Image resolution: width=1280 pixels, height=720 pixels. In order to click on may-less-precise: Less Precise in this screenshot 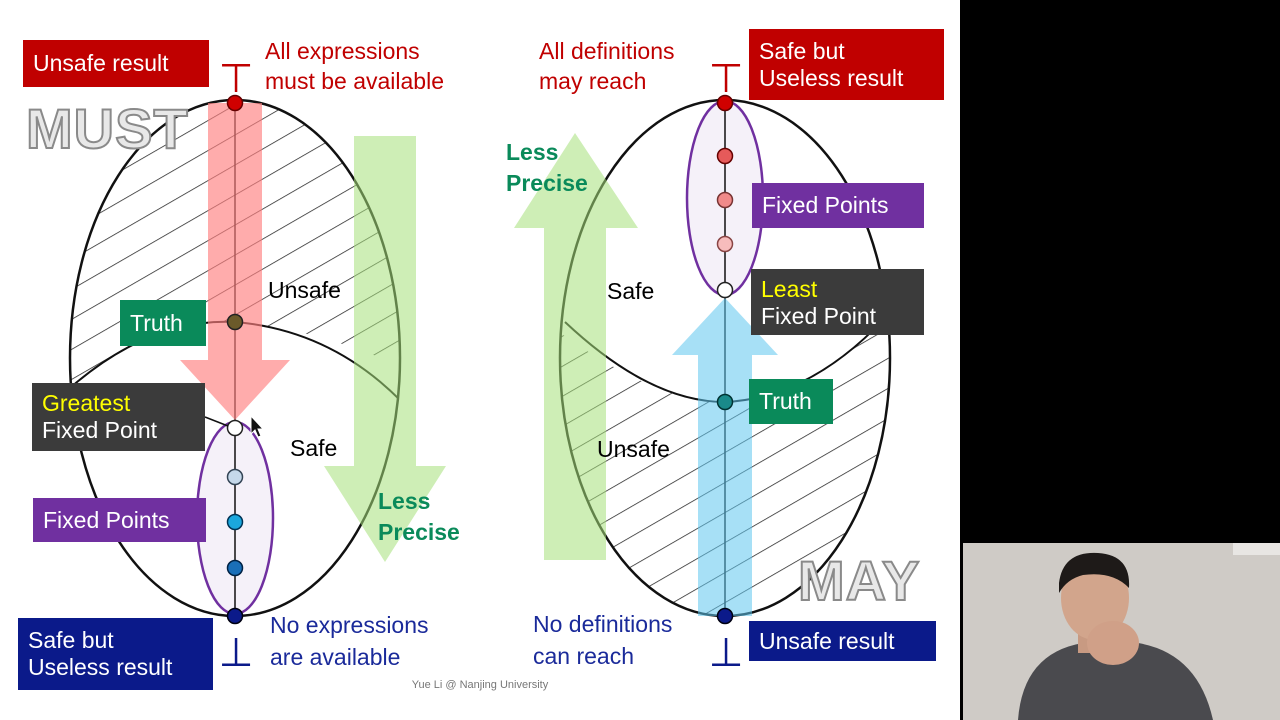, I will do `click(547, 167)`.